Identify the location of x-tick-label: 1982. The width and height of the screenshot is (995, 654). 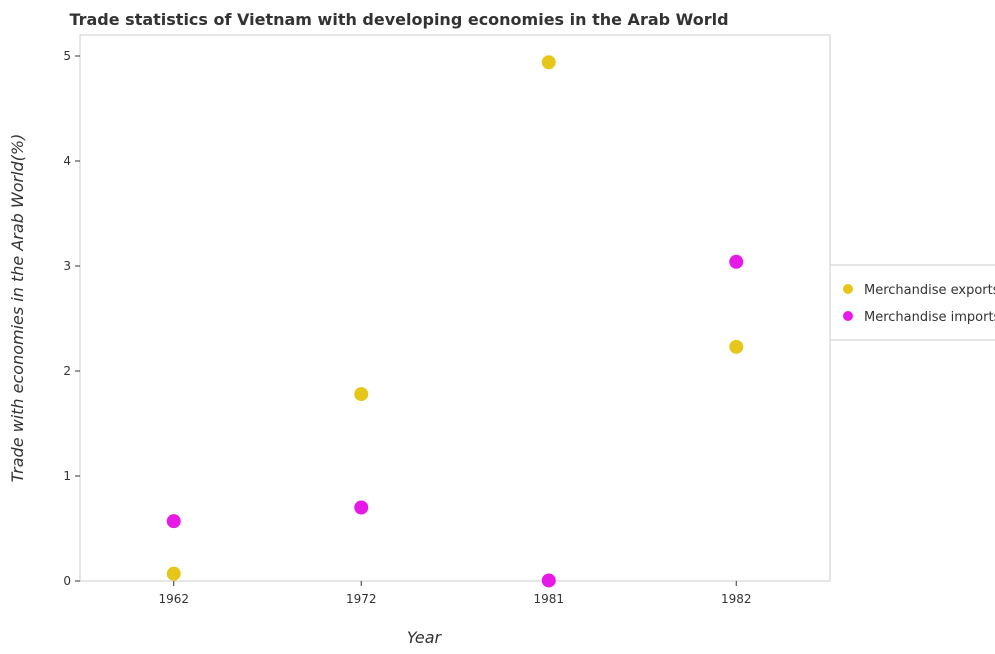
(736, 599).